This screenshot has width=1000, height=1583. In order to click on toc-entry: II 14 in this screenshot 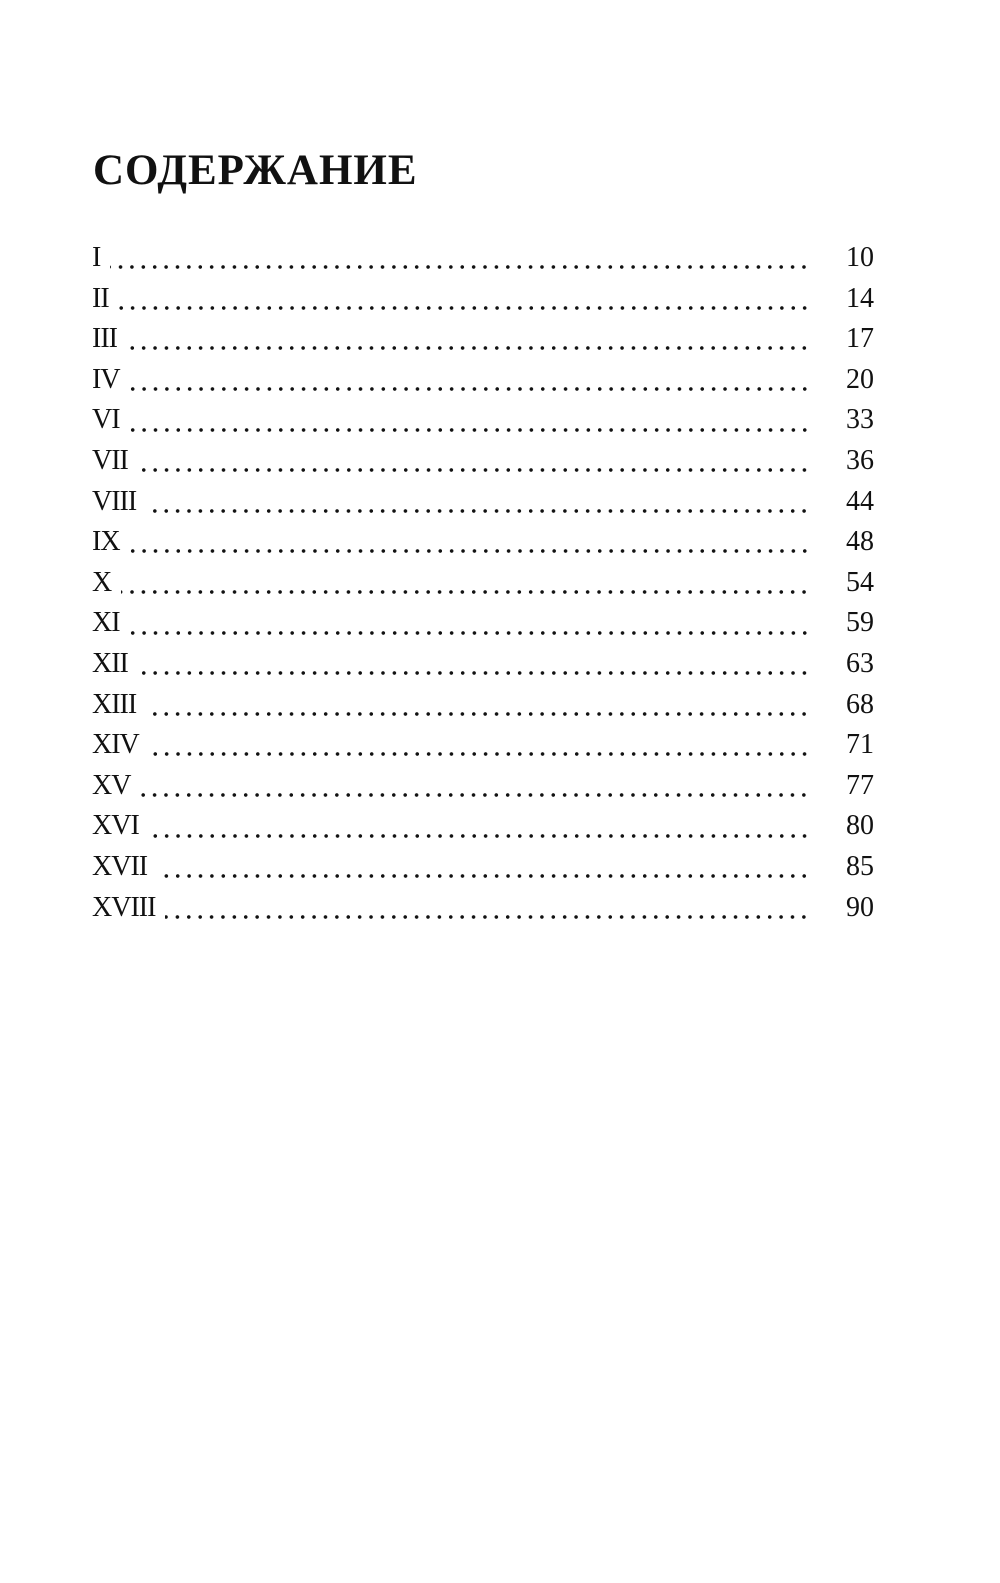, I will do `click(483, 299)`.